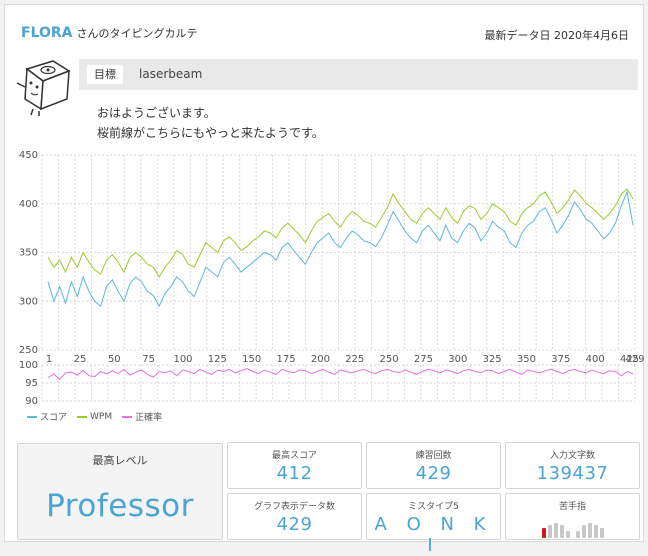  I want to click on graph-count-label: グラフ表示データ数, so click(294, 507).